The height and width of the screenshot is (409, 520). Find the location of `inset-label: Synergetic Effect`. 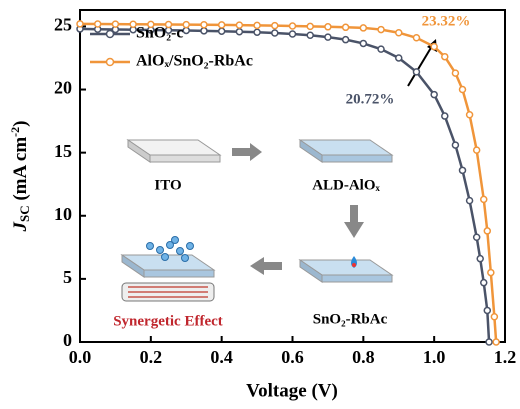

inset-label: Synergetic Effect is located at coordinates (168, 321).